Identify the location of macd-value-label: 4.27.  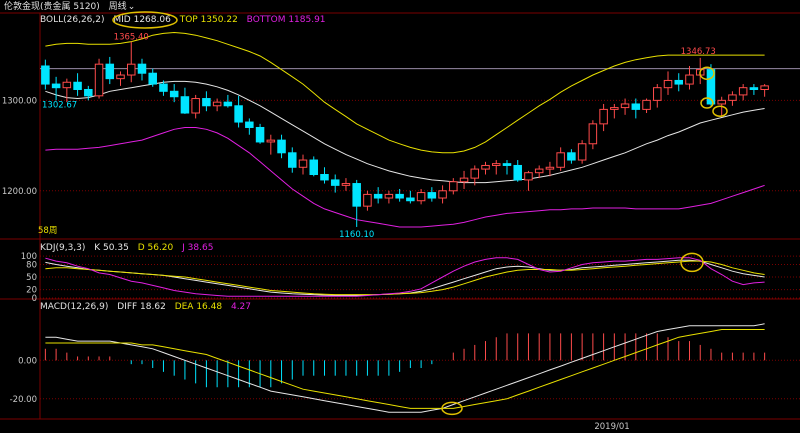
(241, 307).